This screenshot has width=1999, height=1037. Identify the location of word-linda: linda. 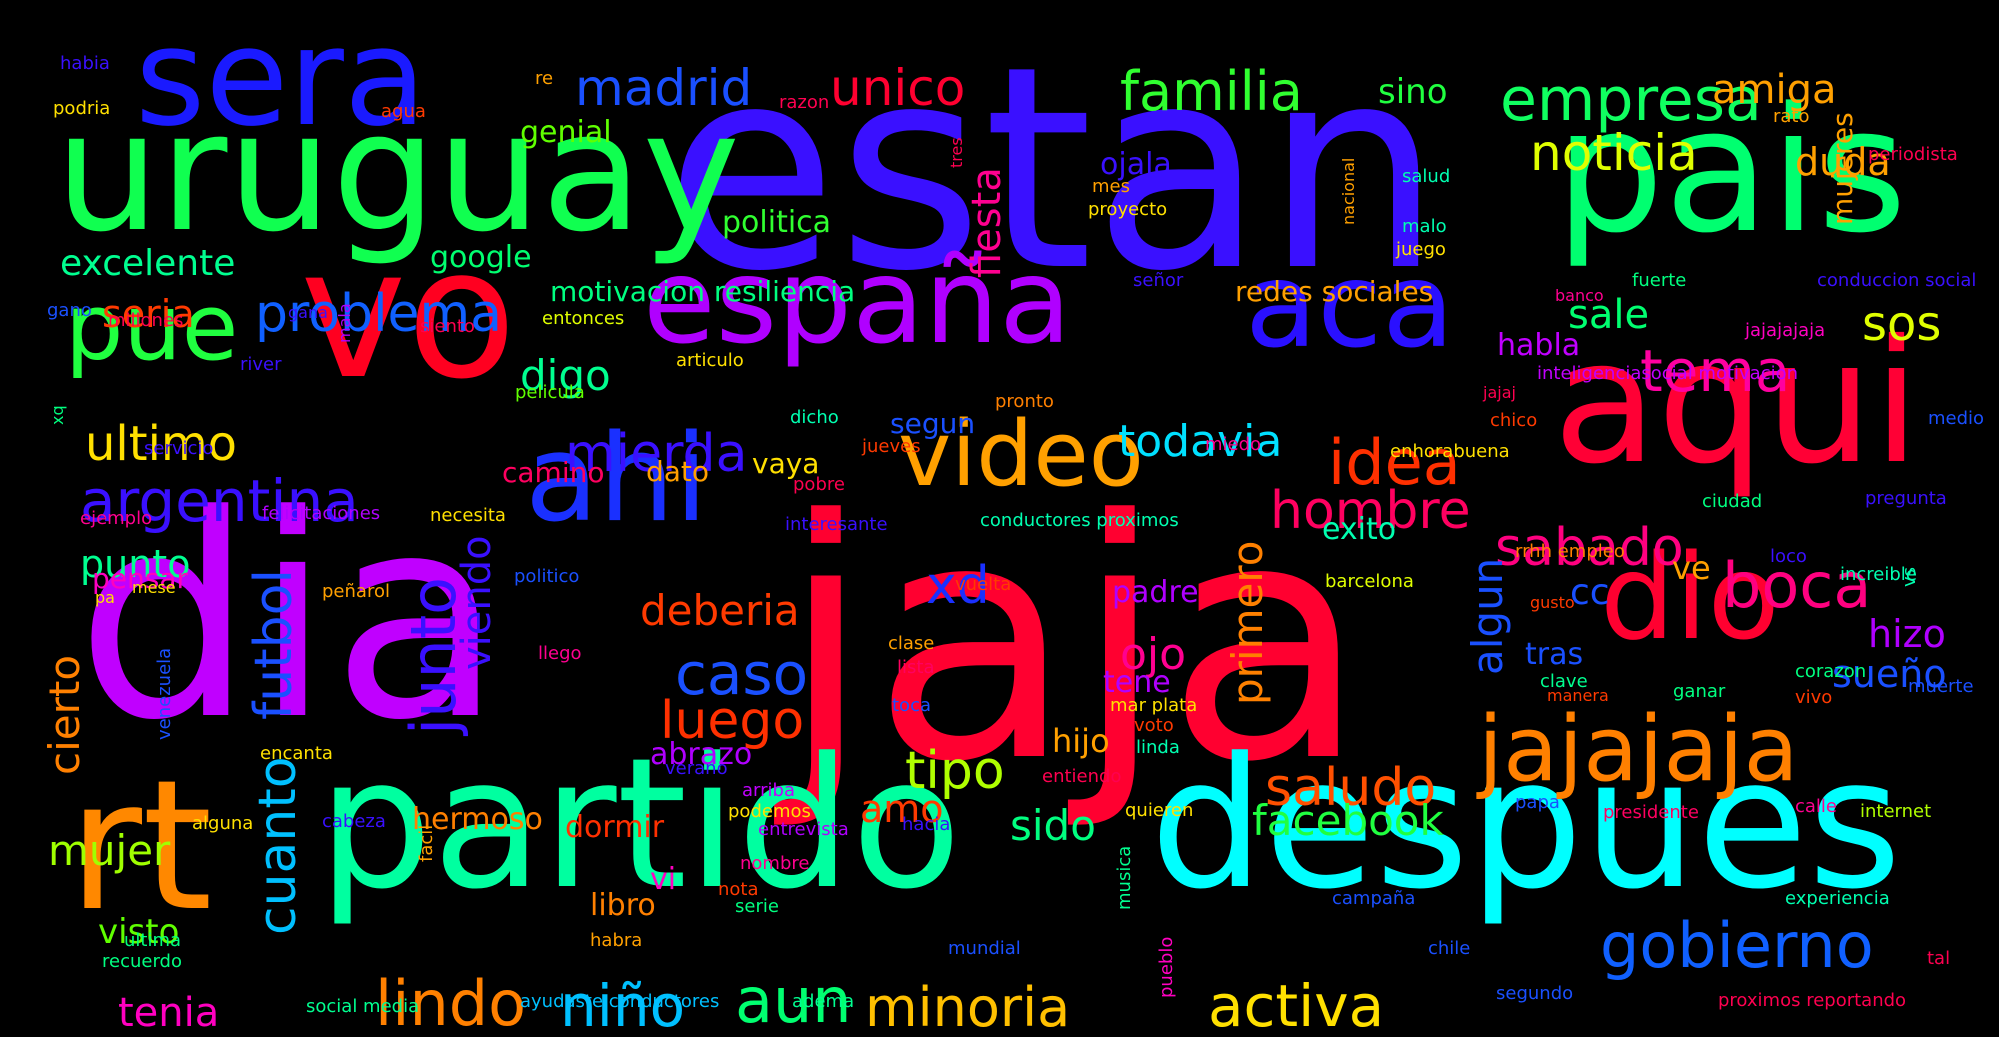
(1158, 747).